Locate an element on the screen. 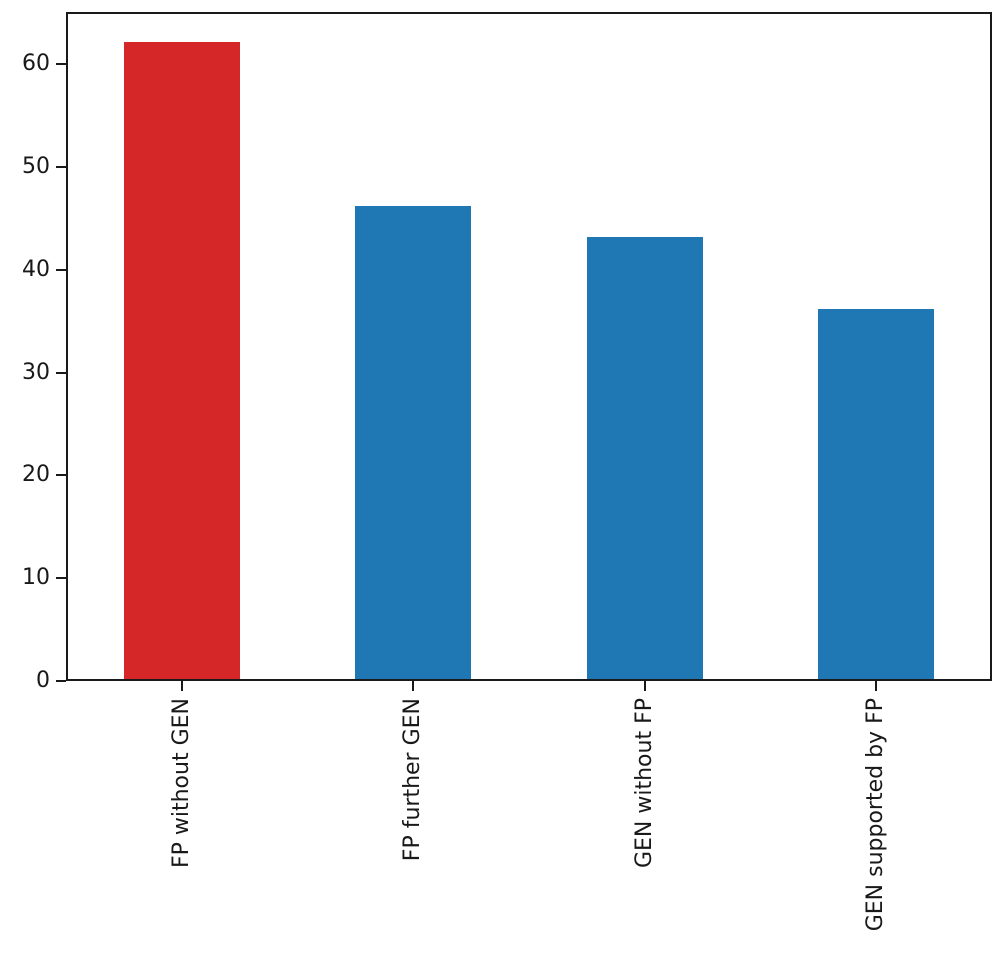 The image size is (1001, 974). y-tick-label: 40 is located at coordinates (36, 269).